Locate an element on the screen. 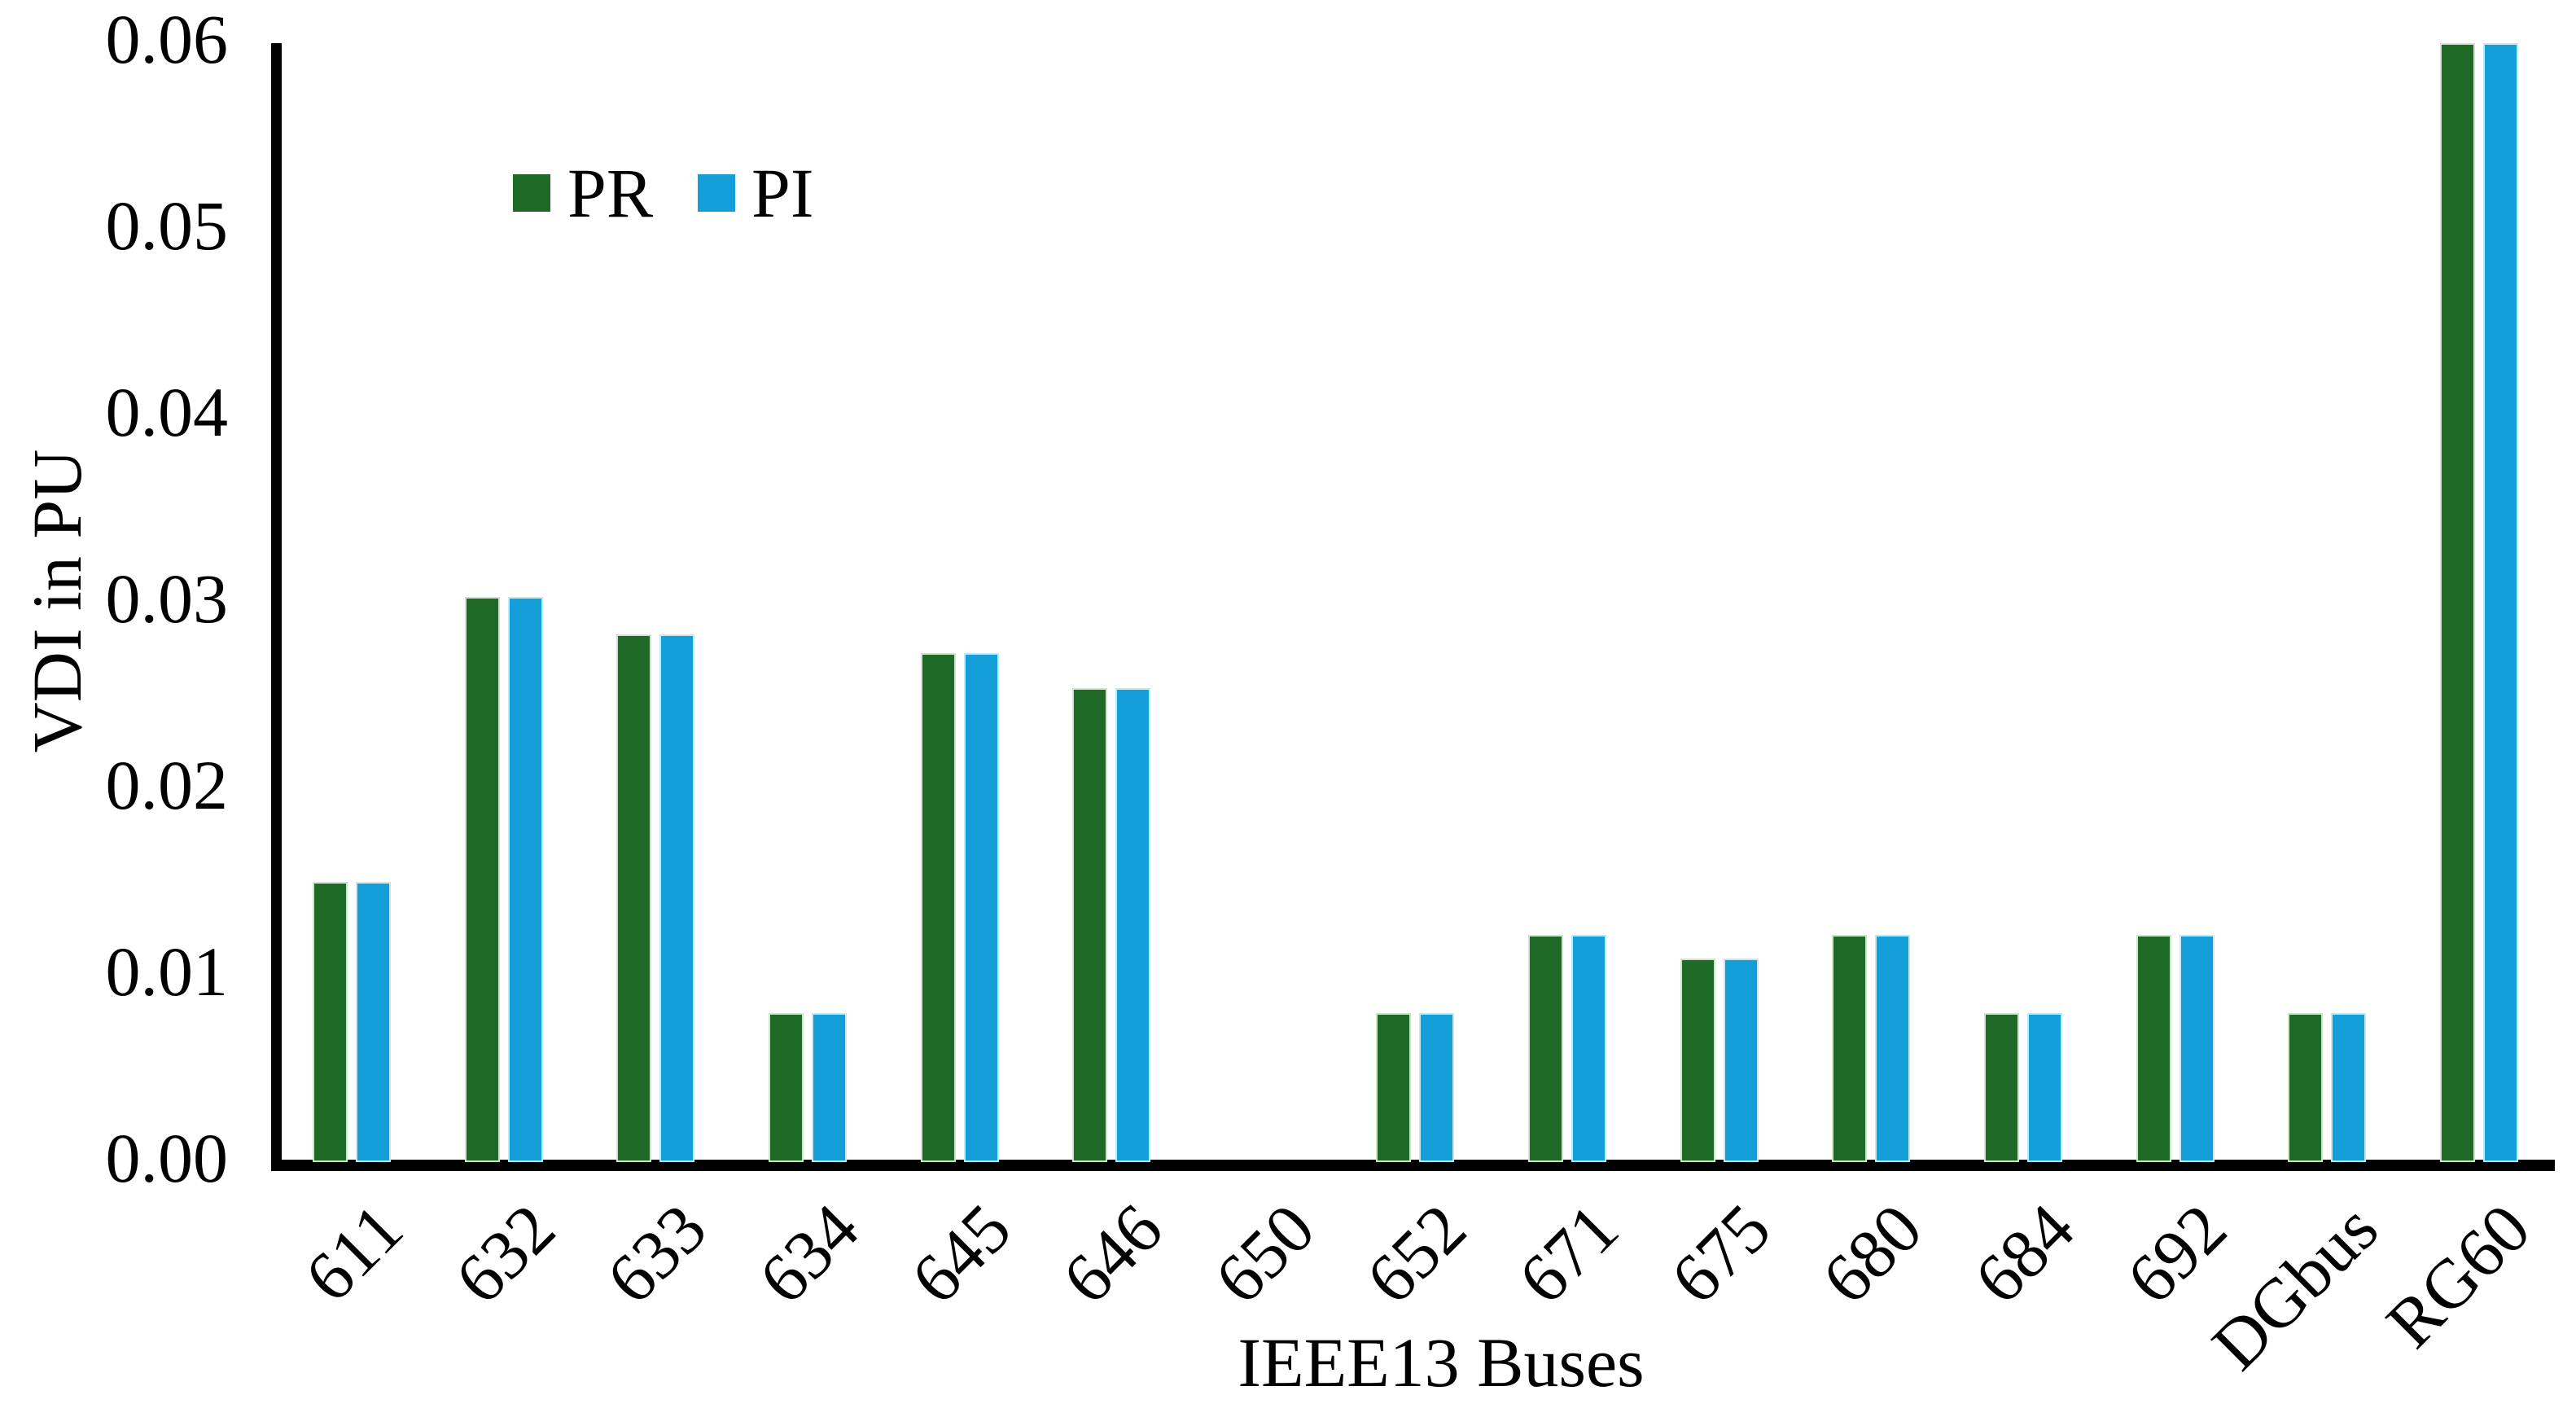  x-tick-label-680: 680 is located at coordinates (1872, 1253).